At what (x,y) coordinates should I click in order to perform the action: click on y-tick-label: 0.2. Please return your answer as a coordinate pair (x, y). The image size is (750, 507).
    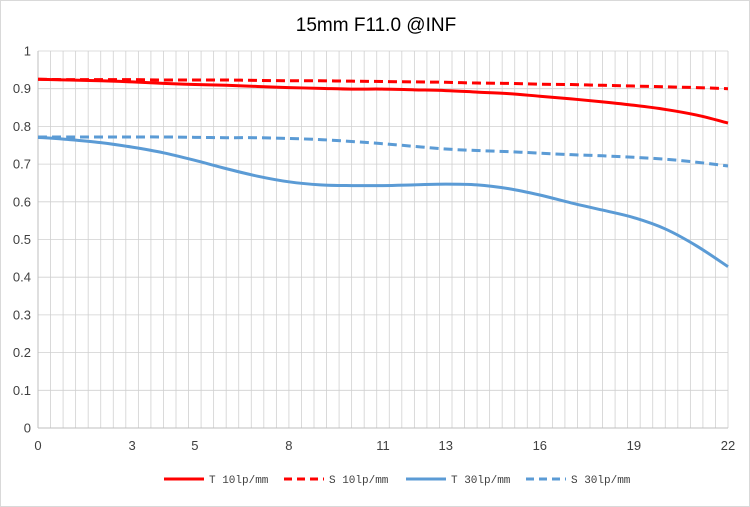
    Looking at the image, I should click on (22, 352).